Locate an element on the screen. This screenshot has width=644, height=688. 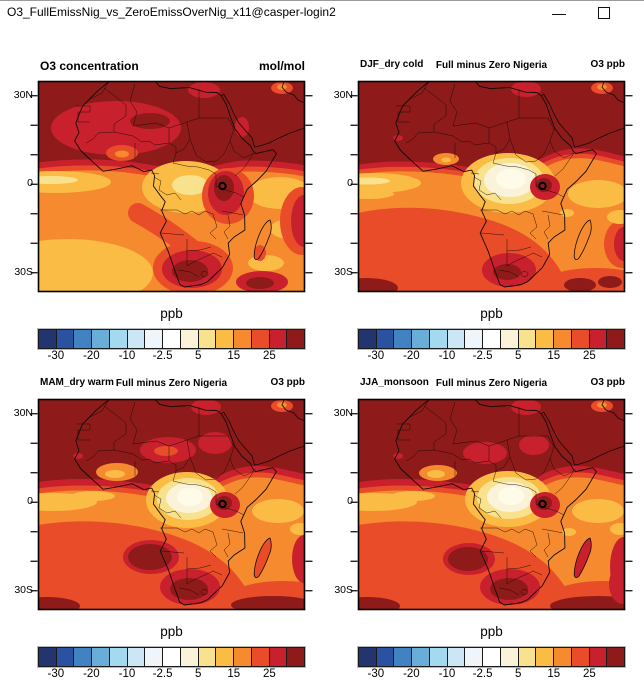
panel-title-left: O3 concentration is located at coordinates (89, 66).